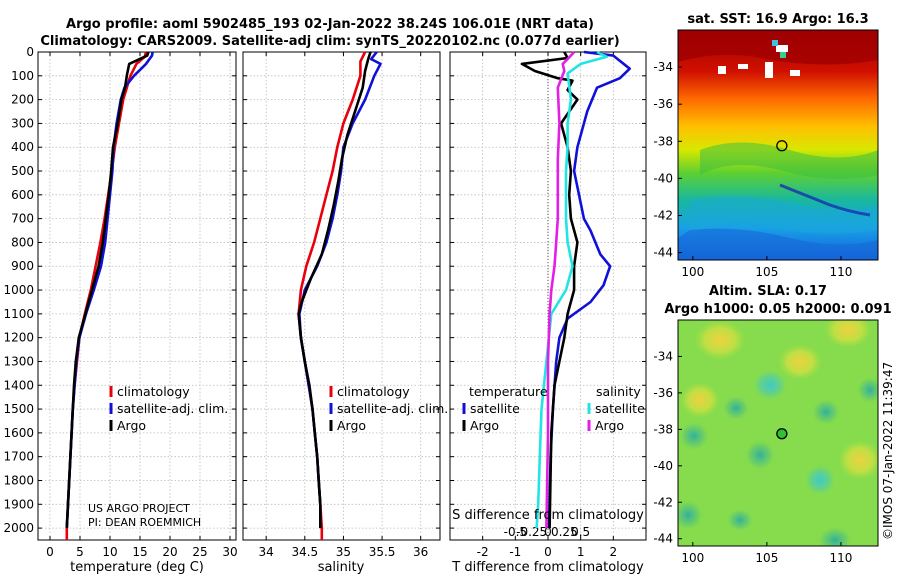 The height and width of the screenshot is (580, 900). I want to click on y-tick-label: 400, so click(22, 147).